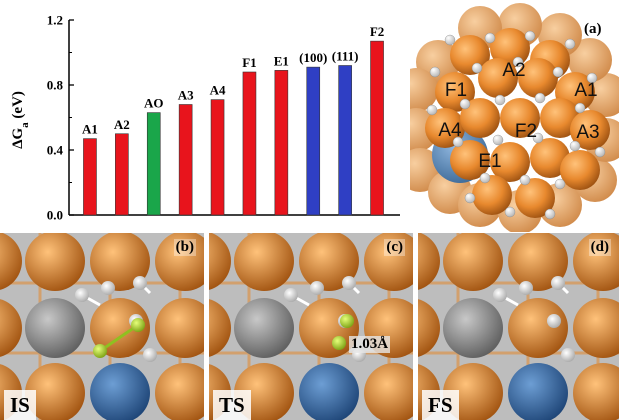  What do you see at coordinates (249, 143) in the screenshot?
I see `bar-F1` at bounding box center [249, 143].